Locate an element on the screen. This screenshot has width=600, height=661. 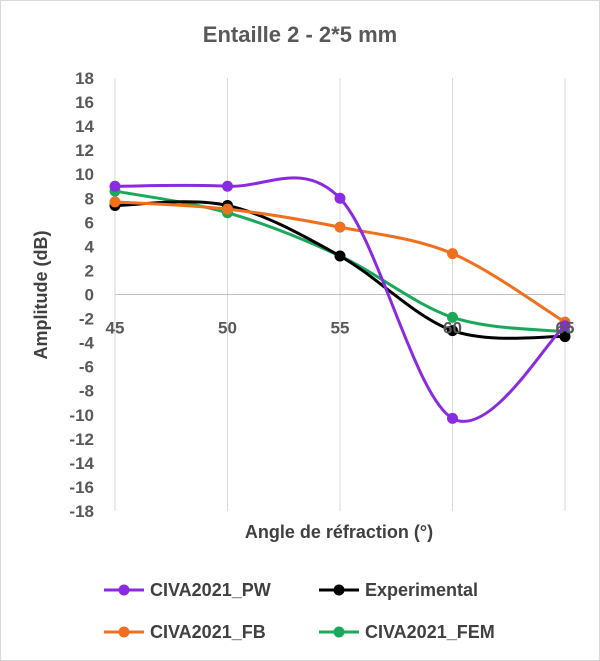
legend-label: Experimental is located at coordinates (421, 590).